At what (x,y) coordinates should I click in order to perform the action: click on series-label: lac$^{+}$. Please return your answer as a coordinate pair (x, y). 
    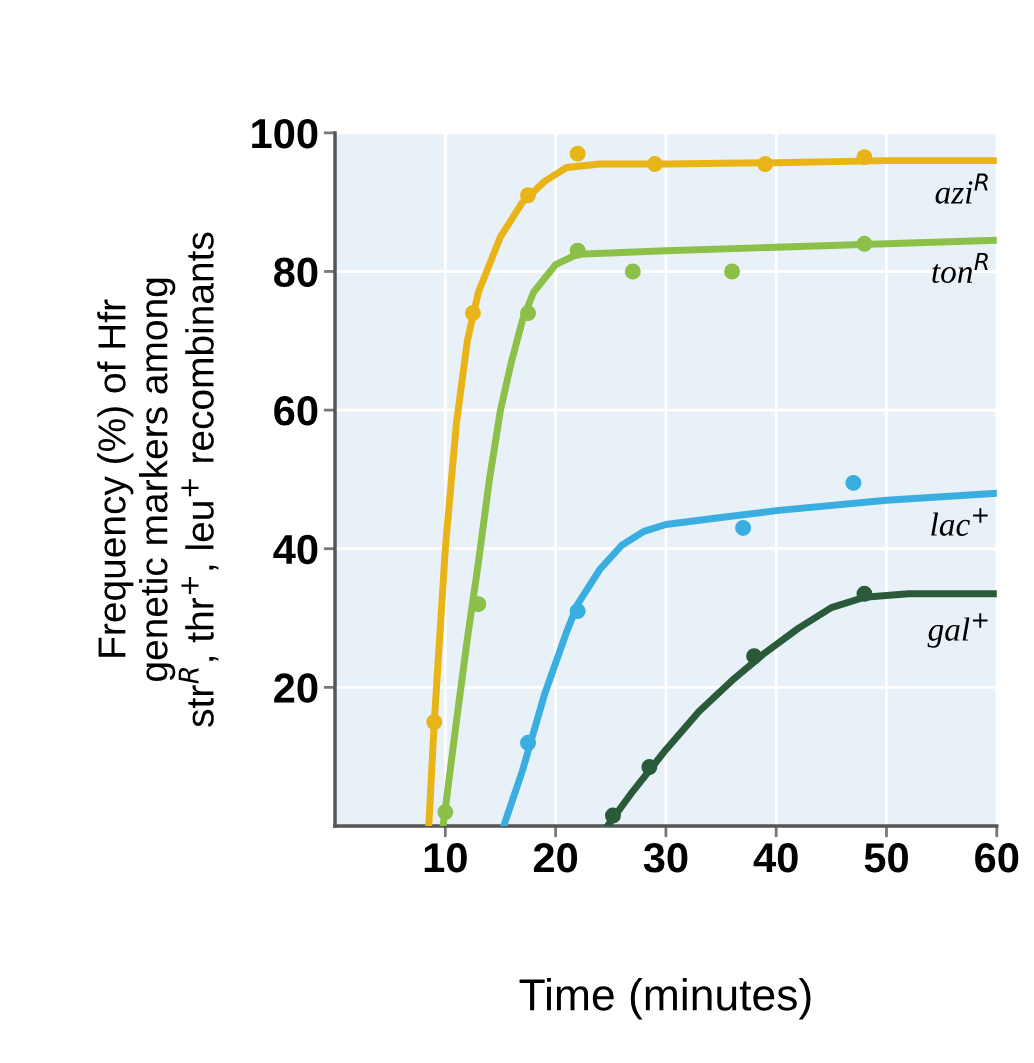
    Looking at the image, I should click on (959, 522).